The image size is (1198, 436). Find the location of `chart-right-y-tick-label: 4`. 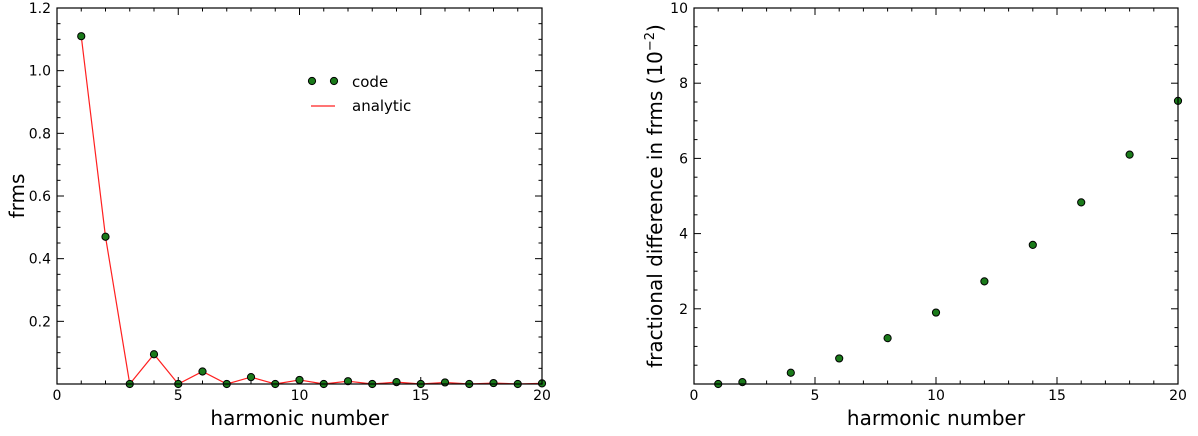

chart-right-y-tick-label: 4 is located at coordinates (683, 235).